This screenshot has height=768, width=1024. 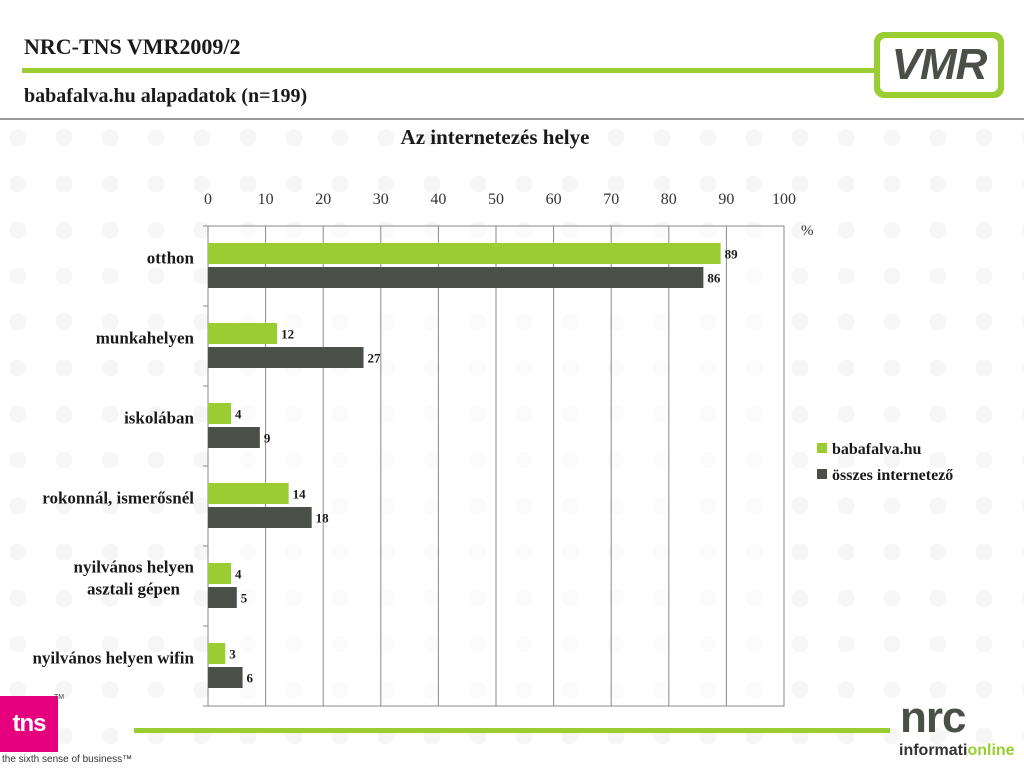 I want to click on data-label: 86, so click(x=714, y=278).